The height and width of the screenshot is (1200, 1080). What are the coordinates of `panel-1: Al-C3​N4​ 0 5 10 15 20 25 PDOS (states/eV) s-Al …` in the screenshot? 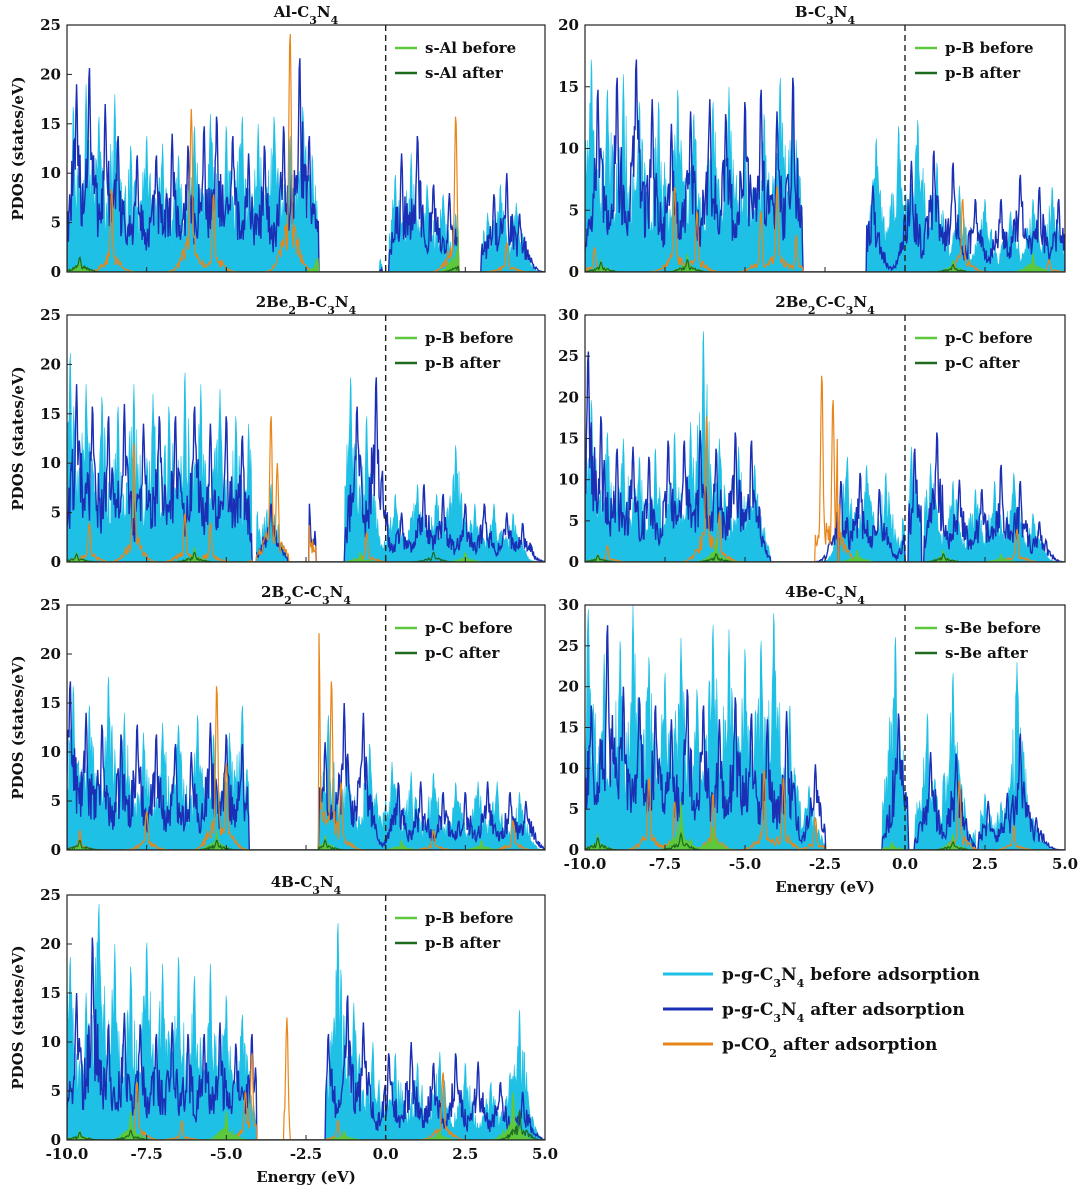 It's located at (277, 142).